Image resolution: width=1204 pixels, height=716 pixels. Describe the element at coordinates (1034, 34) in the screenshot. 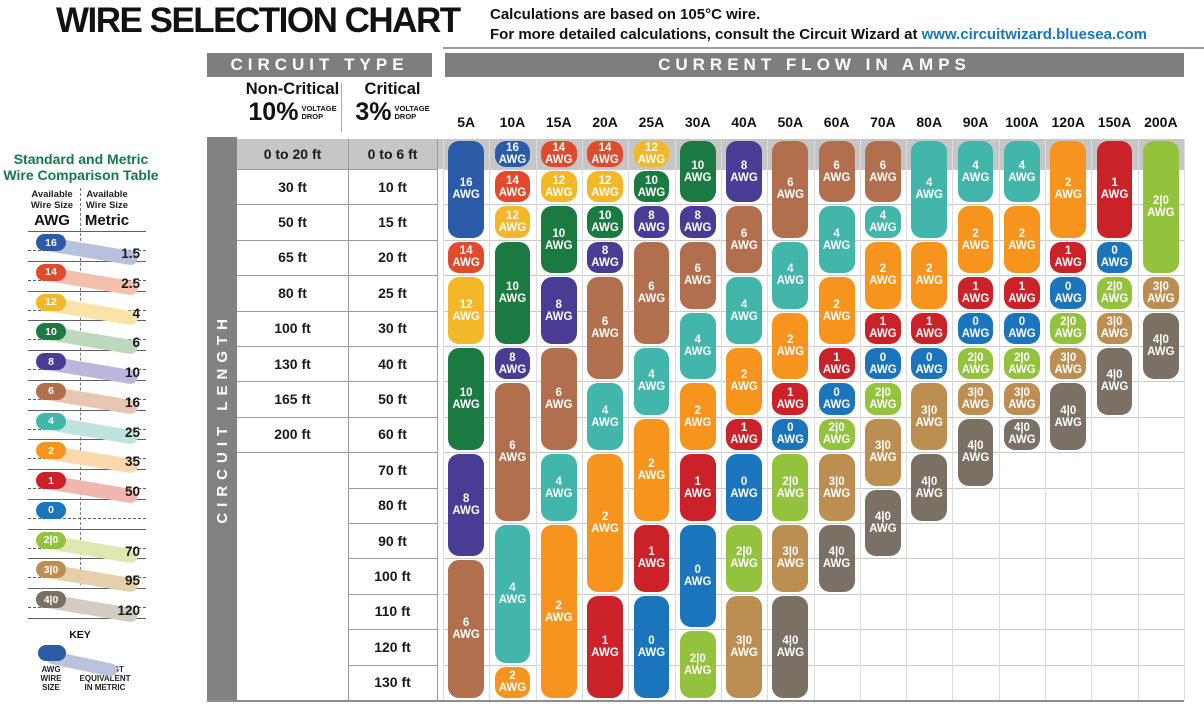

I see `circuit-wizard-link: www.circuitwizard.bluesea.com` at that location.